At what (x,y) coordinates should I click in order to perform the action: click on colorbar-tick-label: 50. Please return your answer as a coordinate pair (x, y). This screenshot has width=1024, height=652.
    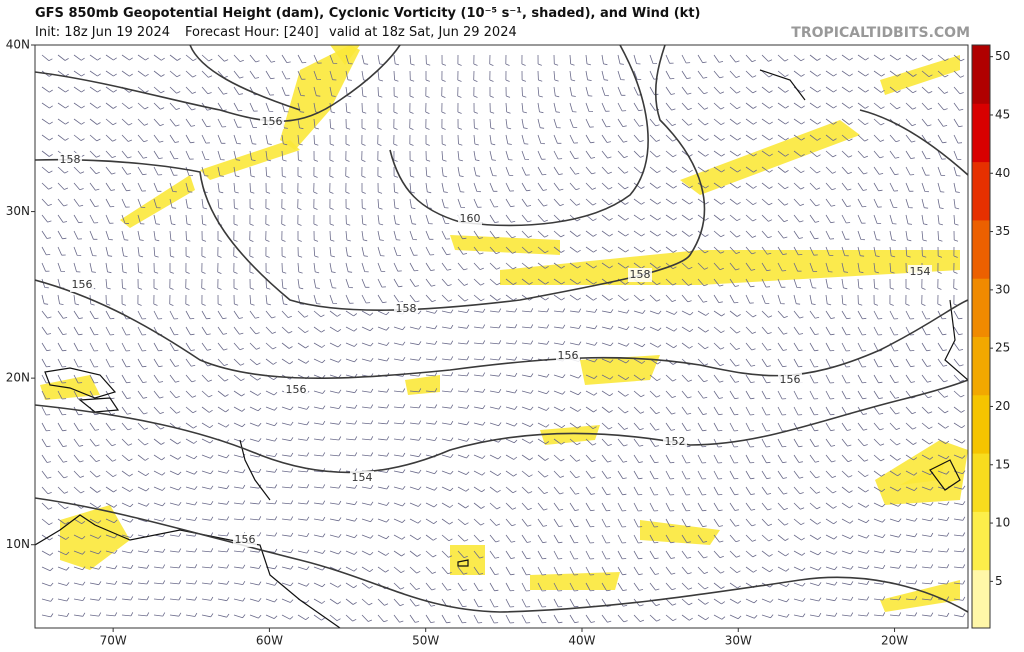
    Looking at the image, I should click on (1002, 56).